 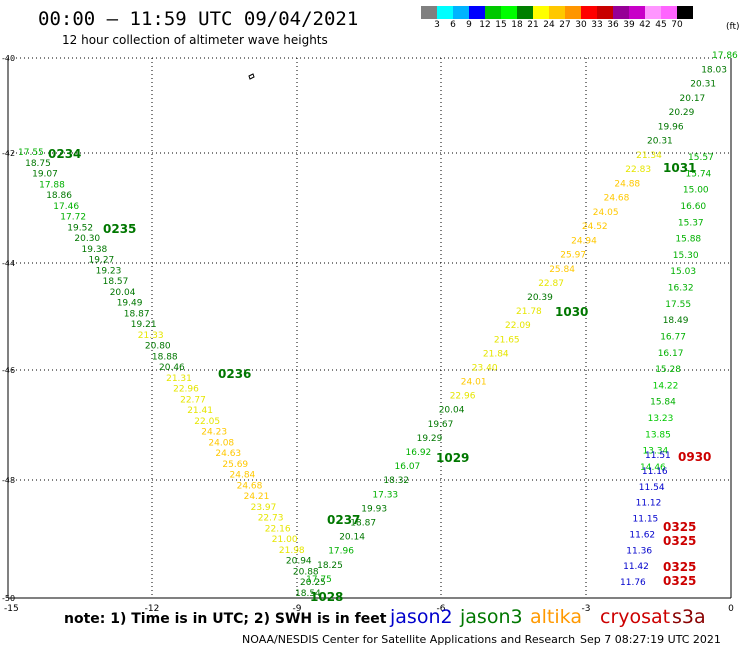 What do you see at coordinates (694, 457) in the screenshot?
I see `pass-time-label: 0930` at bounding box center [694, 457].